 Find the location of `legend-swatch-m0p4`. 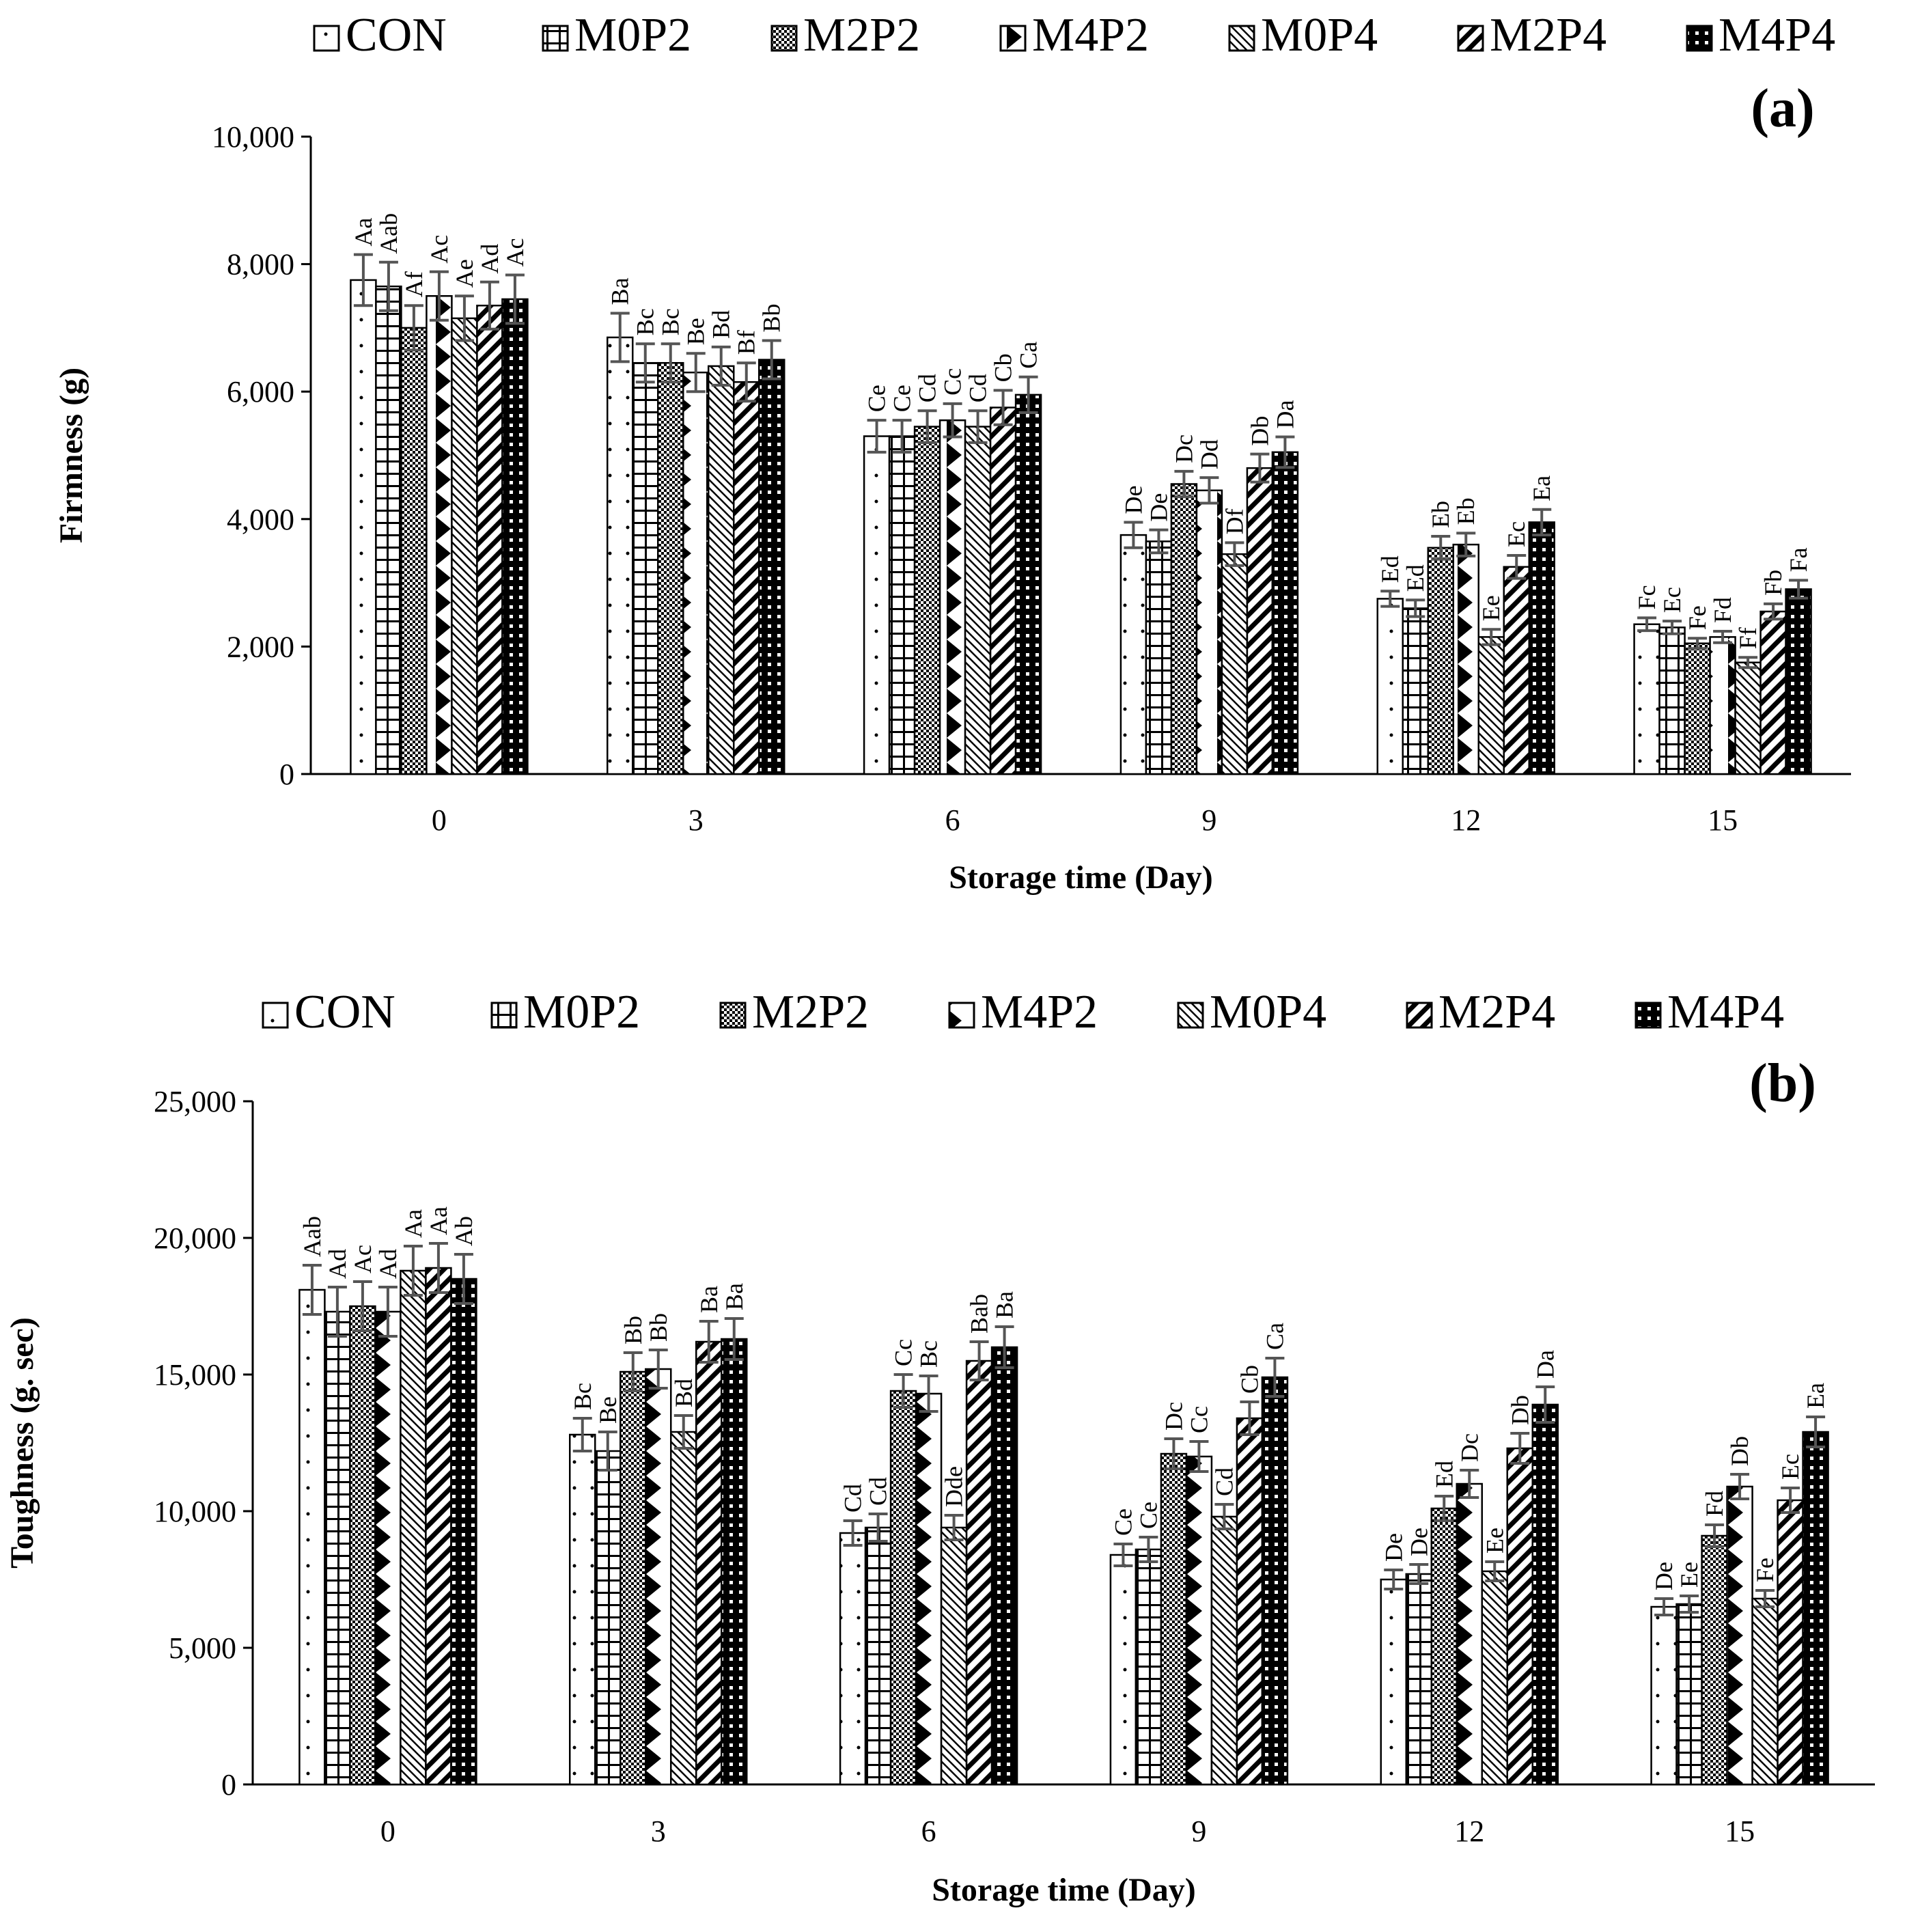

legend-swatch-m0p4 is located at coordinates (1190, 1016).